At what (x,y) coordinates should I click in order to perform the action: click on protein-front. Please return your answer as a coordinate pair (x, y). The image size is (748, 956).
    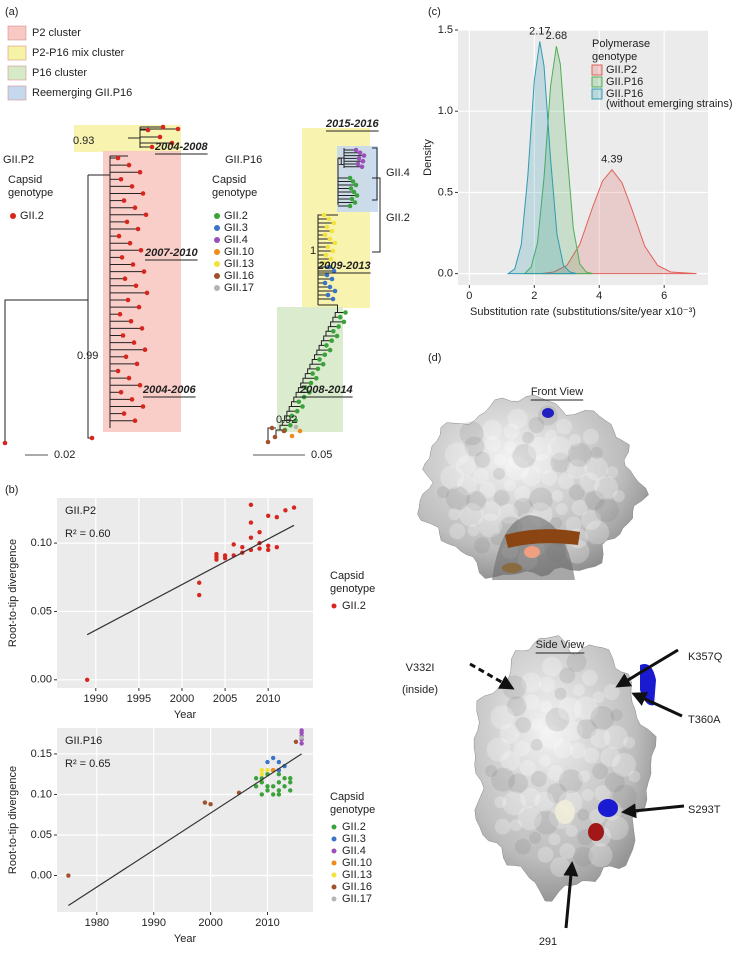
    Looking at the image, I should click on (533, 486).